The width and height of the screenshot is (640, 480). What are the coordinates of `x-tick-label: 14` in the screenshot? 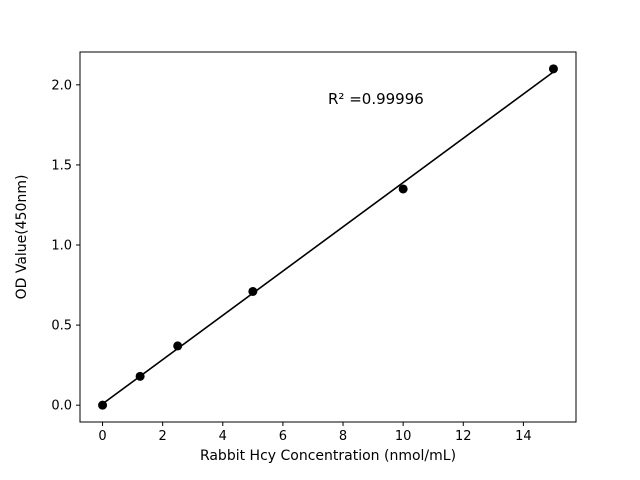 It's located at (523, 436).